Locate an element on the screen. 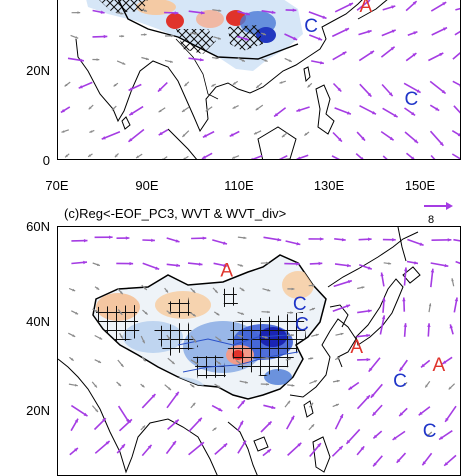  island-borneo is located at coordinates (277, 143).